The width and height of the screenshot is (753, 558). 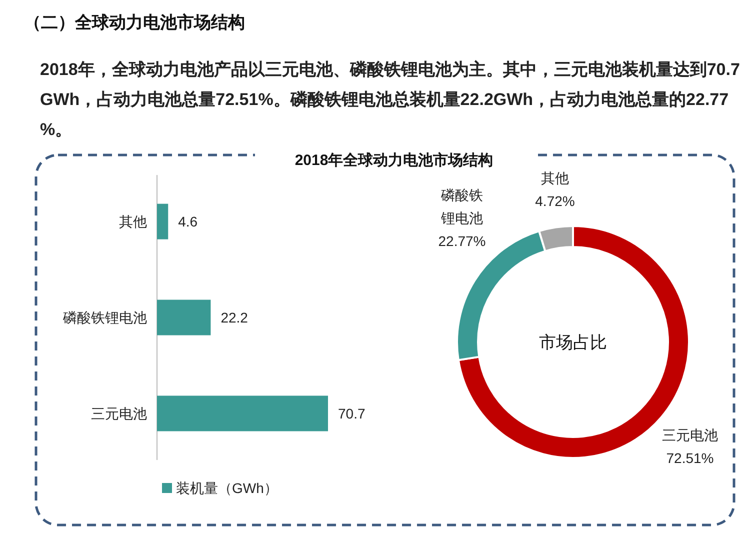 What do you see at coordinates (234, 318) in the screenshot?
I see `data-label: 22.2` at bounding box center [234, 318].